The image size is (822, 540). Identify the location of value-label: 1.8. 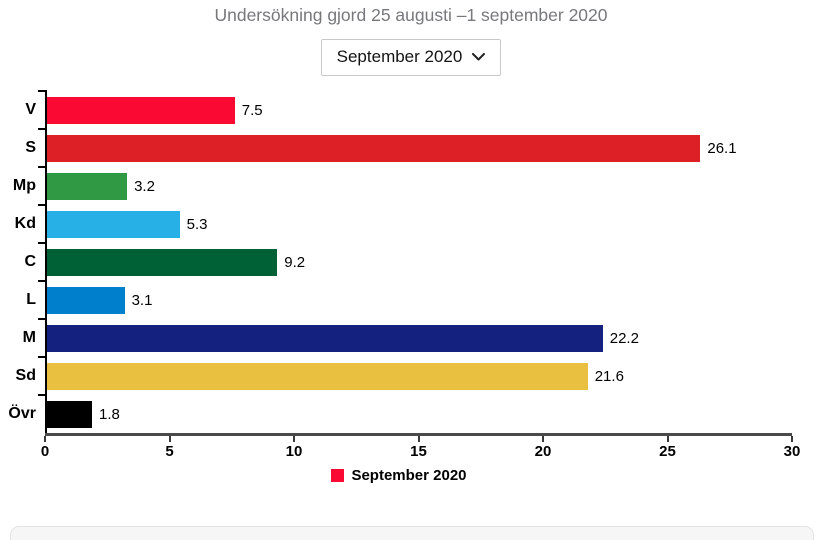
(109, 414).